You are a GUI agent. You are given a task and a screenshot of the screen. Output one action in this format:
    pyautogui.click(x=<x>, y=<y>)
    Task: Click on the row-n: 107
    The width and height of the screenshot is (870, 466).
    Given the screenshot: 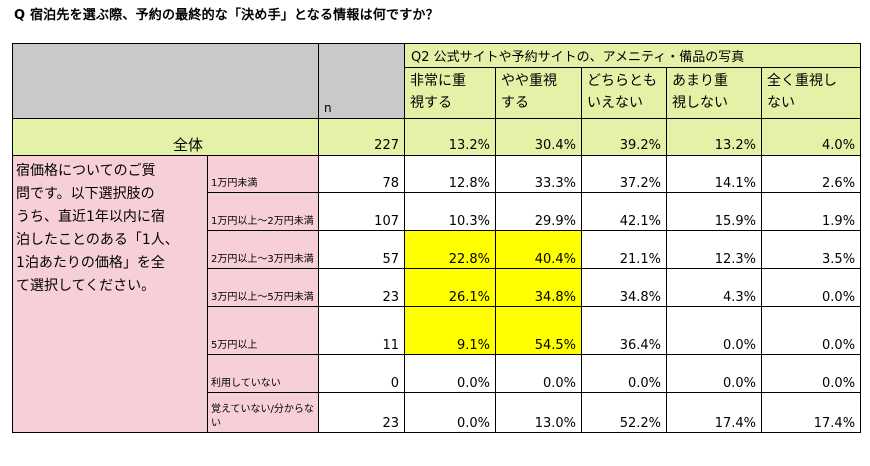 What is the action you would take?
    pyautogui.click(x=361, y=211)
    